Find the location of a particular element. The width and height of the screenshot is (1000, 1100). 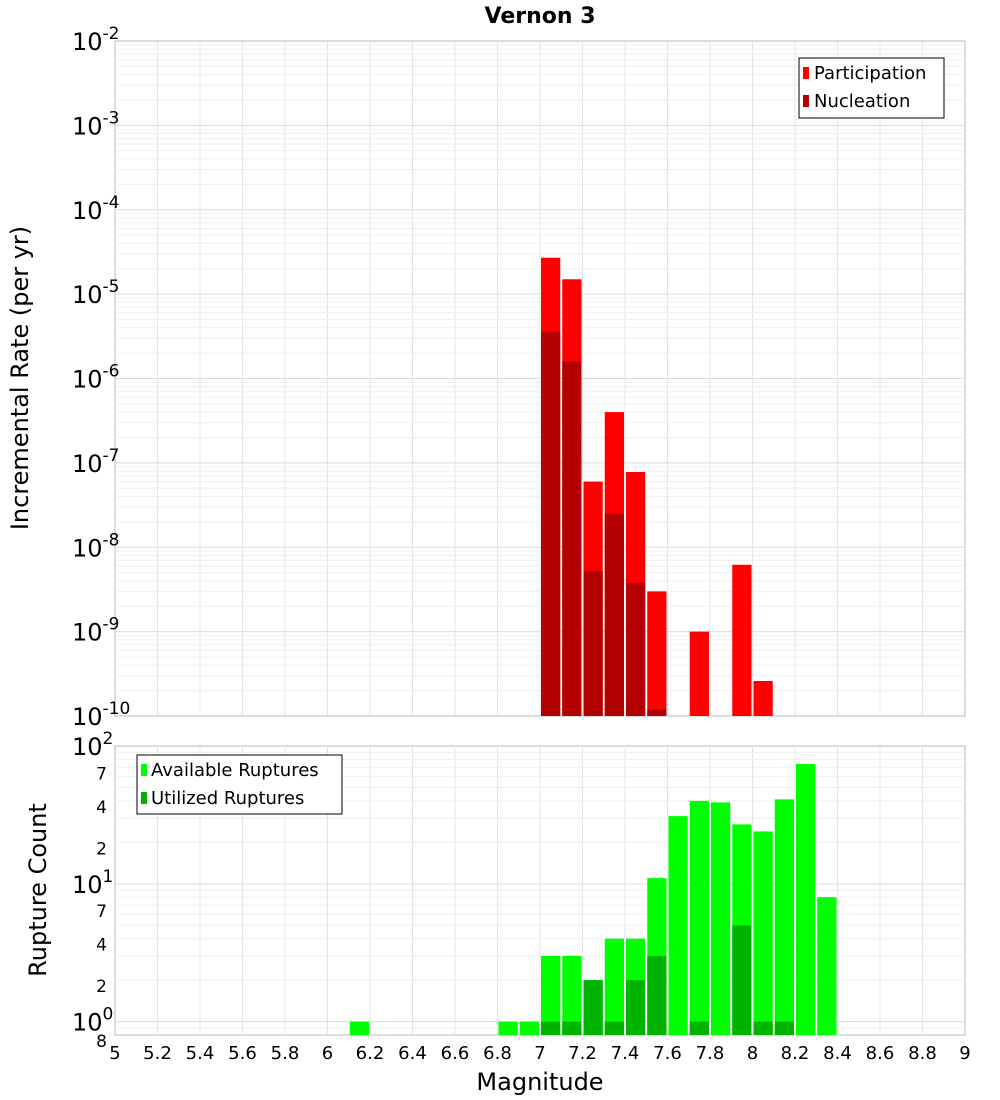

bottom-legend-box is located at coordinates (239, 784).